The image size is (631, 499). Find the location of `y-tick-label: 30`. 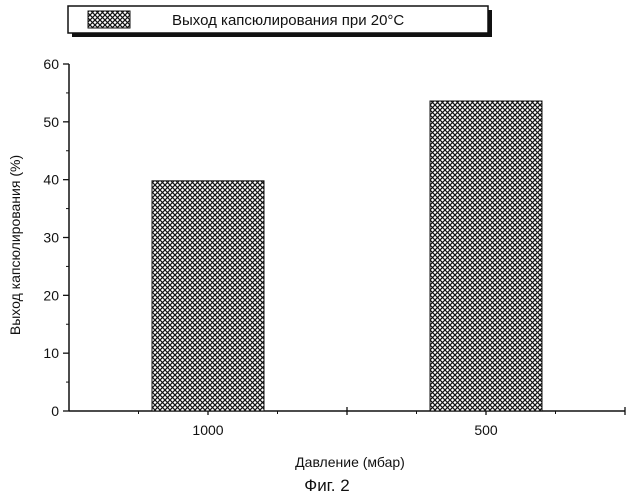

y-tick-label: 30 is located at coordinates (51, 238).